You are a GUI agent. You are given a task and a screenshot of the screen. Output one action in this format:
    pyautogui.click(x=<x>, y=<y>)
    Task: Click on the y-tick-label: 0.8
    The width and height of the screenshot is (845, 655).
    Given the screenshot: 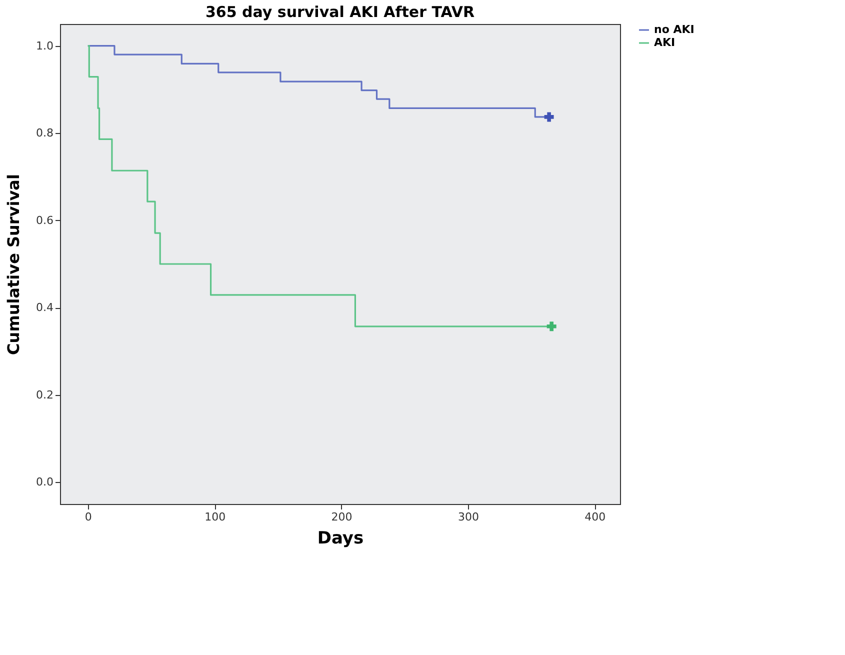 What is the action you would take?
    pyautogui.click(x=45, y=133)
    